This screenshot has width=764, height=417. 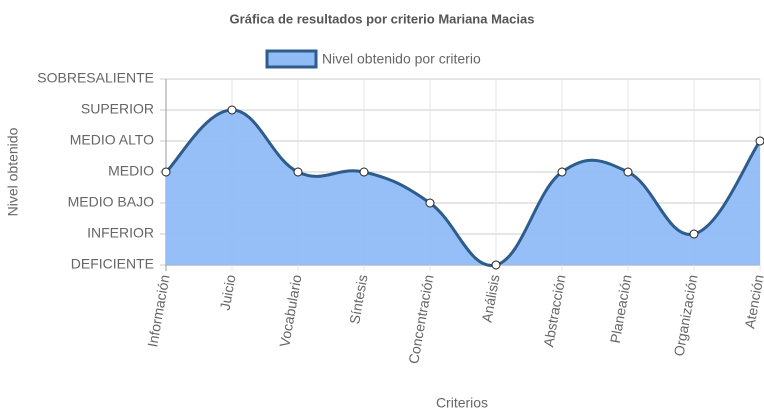 I want to click on y-tick-label: MEDIO, so click(x=131, y=171).